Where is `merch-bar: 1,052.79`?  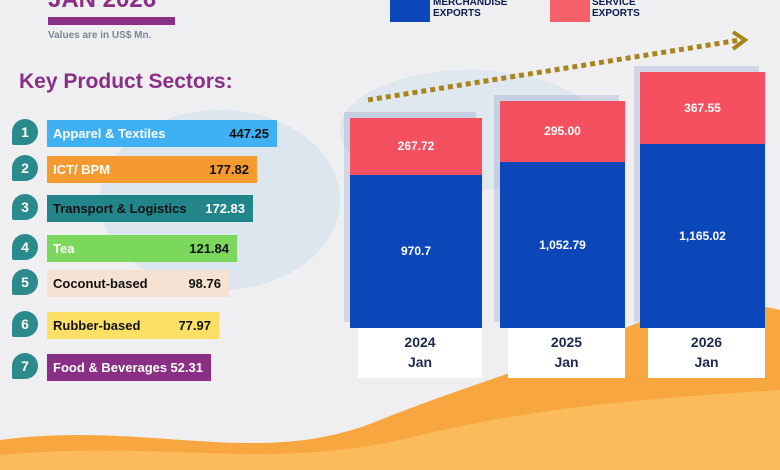
merch-bar: 1,052.79 is located at coordinates (562, 244).